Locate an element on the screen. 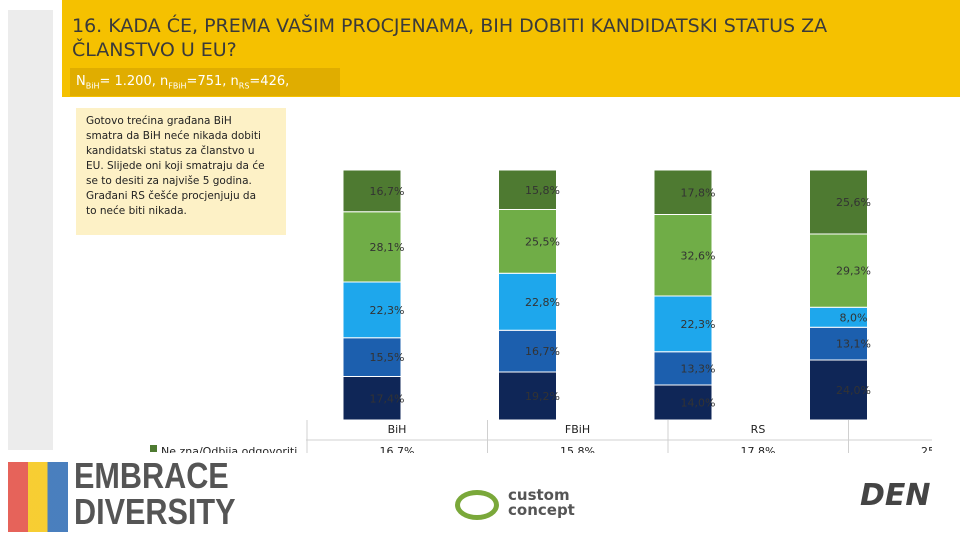 The height and width of the screenshot is (540, 960). logo-text: custom is located at coordinates (539, 495).